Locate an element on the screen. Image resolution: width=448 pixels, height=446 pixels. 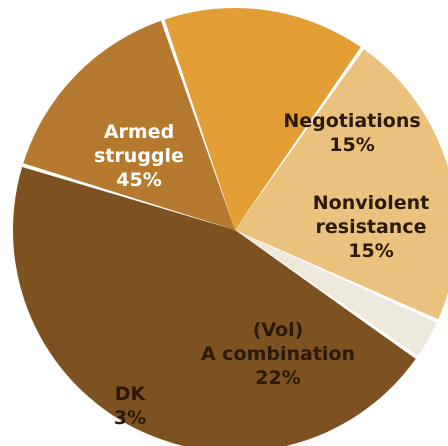
slice-label-line: 3% is located at coordinates (130, 418).